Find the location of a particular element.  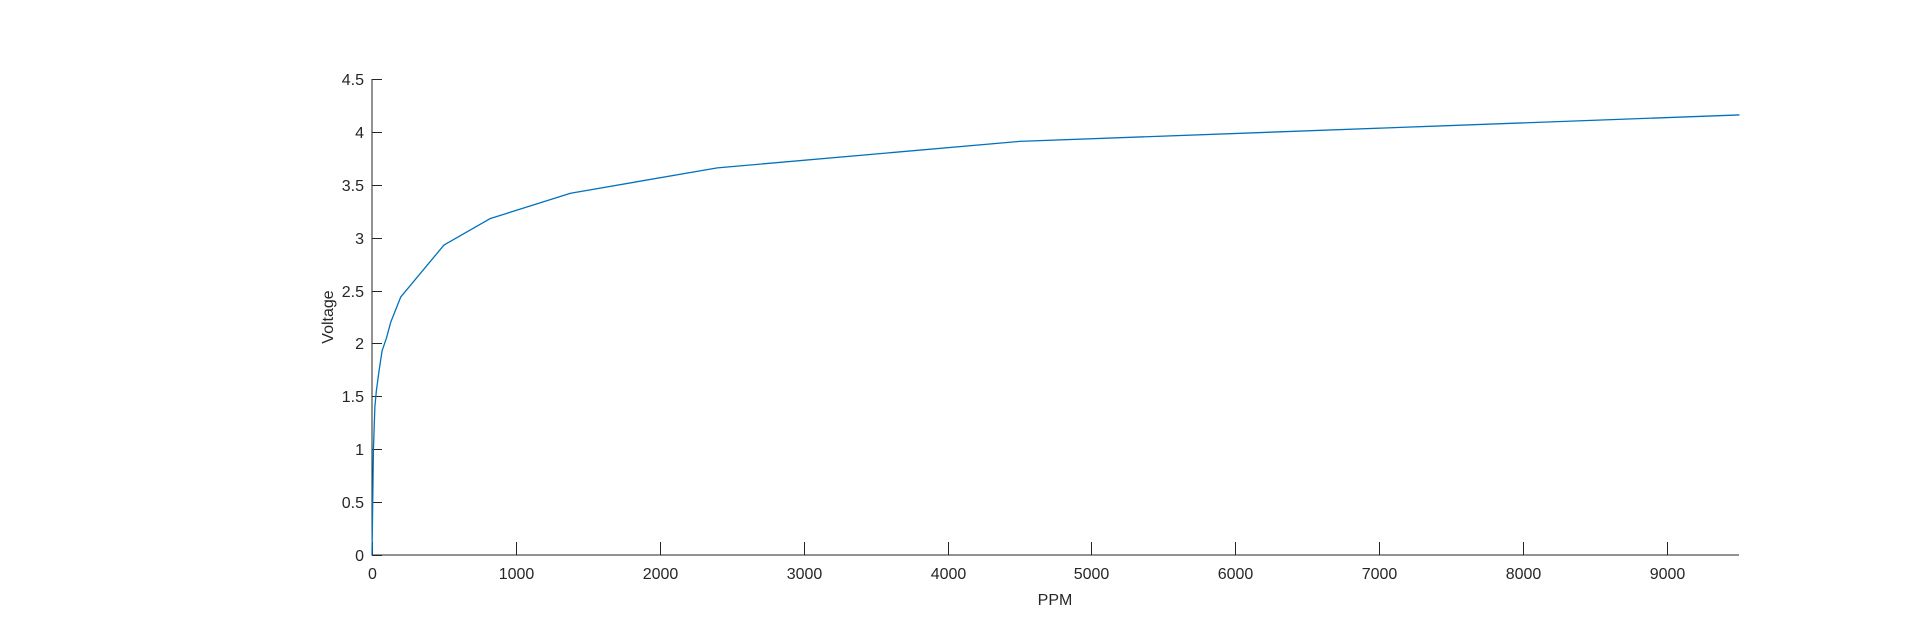

x-tick-label: 5000 is located at coordinates (1092, 574).